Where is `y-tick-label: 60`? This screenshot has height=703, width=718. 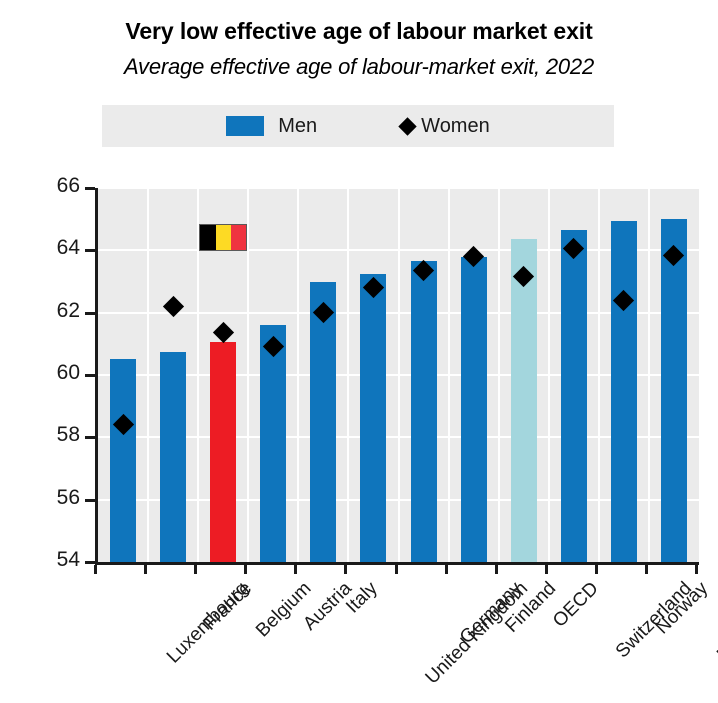
y-tick-label: 60 is located at coordinates (68, 372).